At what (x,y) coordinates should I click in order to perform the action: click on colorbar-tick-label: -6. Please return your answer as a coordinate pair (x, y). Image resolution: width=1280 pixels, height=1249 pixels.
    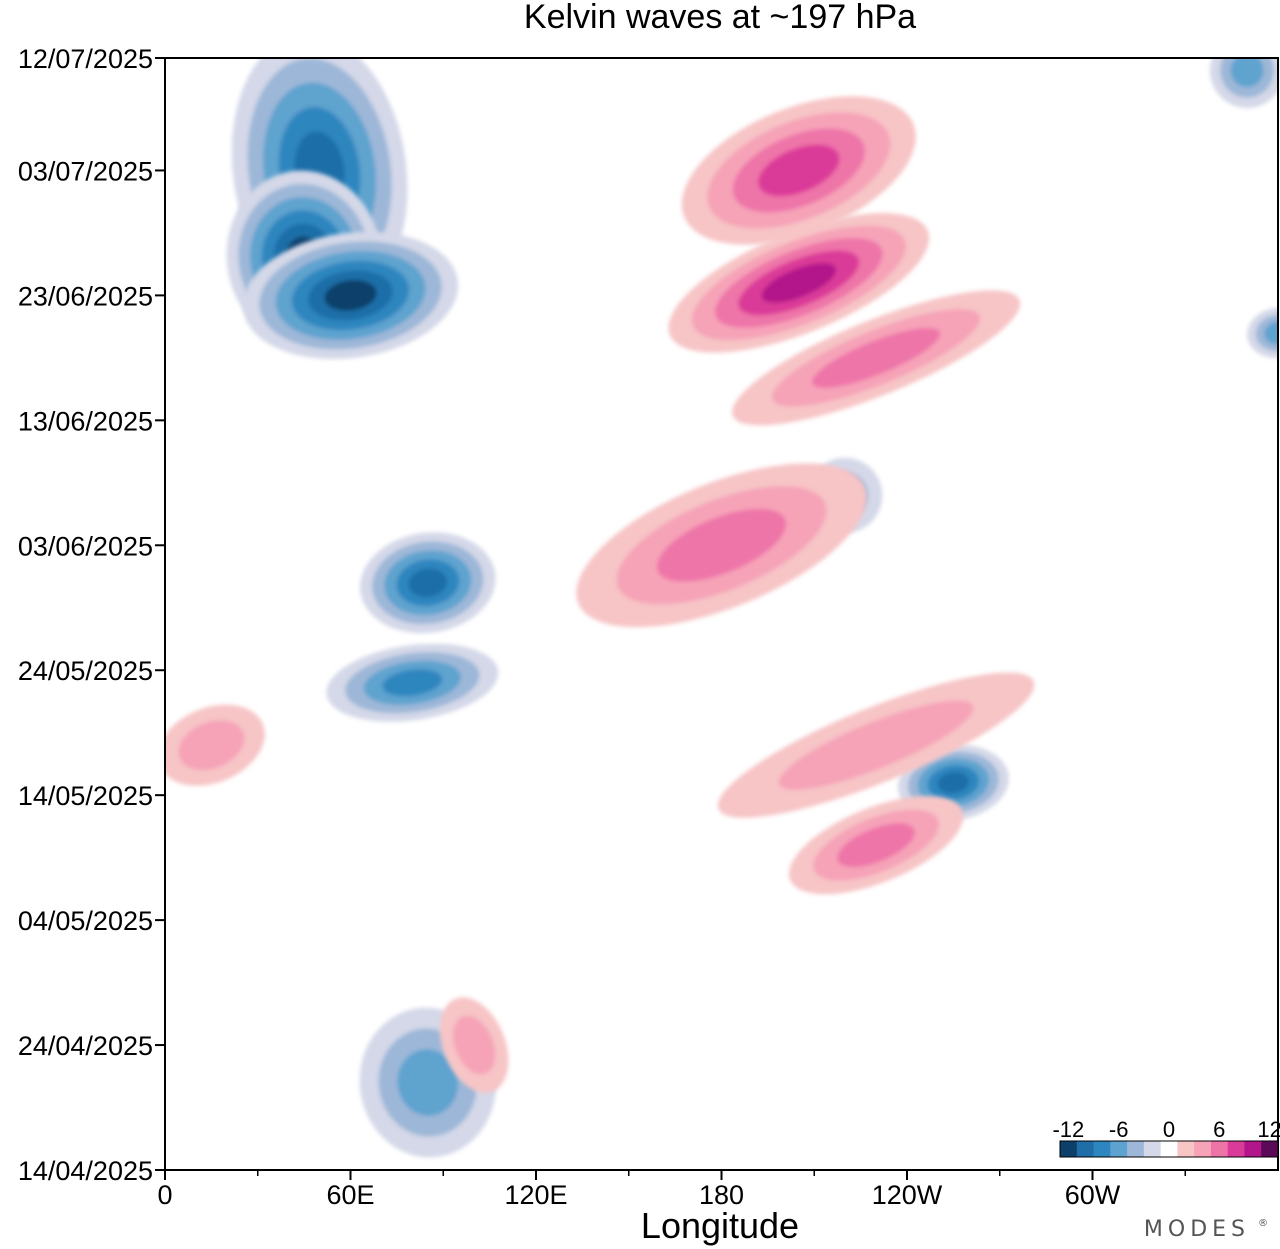
    Looking at the image, I should click on (1119, 1129).